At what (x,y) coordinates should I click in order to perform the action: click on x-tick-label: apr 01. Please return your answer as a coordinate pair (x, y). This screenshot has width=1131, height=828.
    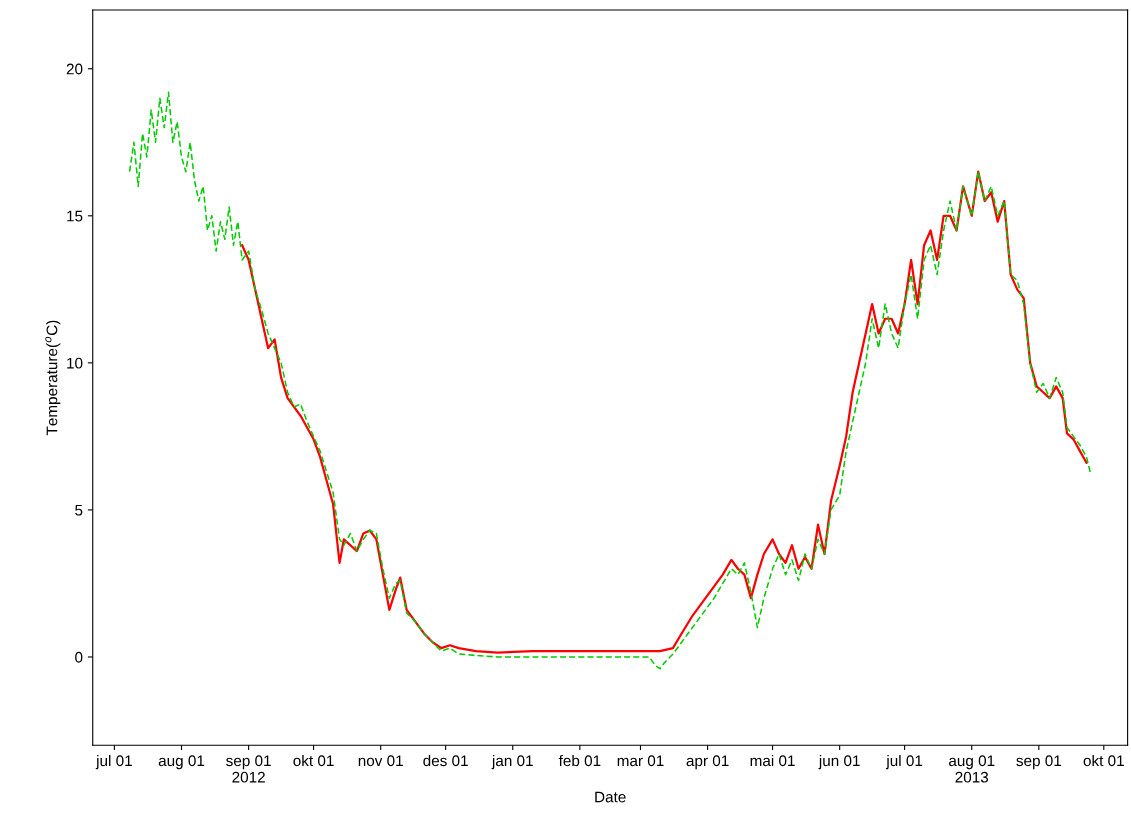
    Looking at the image, I should click on (707, 762).